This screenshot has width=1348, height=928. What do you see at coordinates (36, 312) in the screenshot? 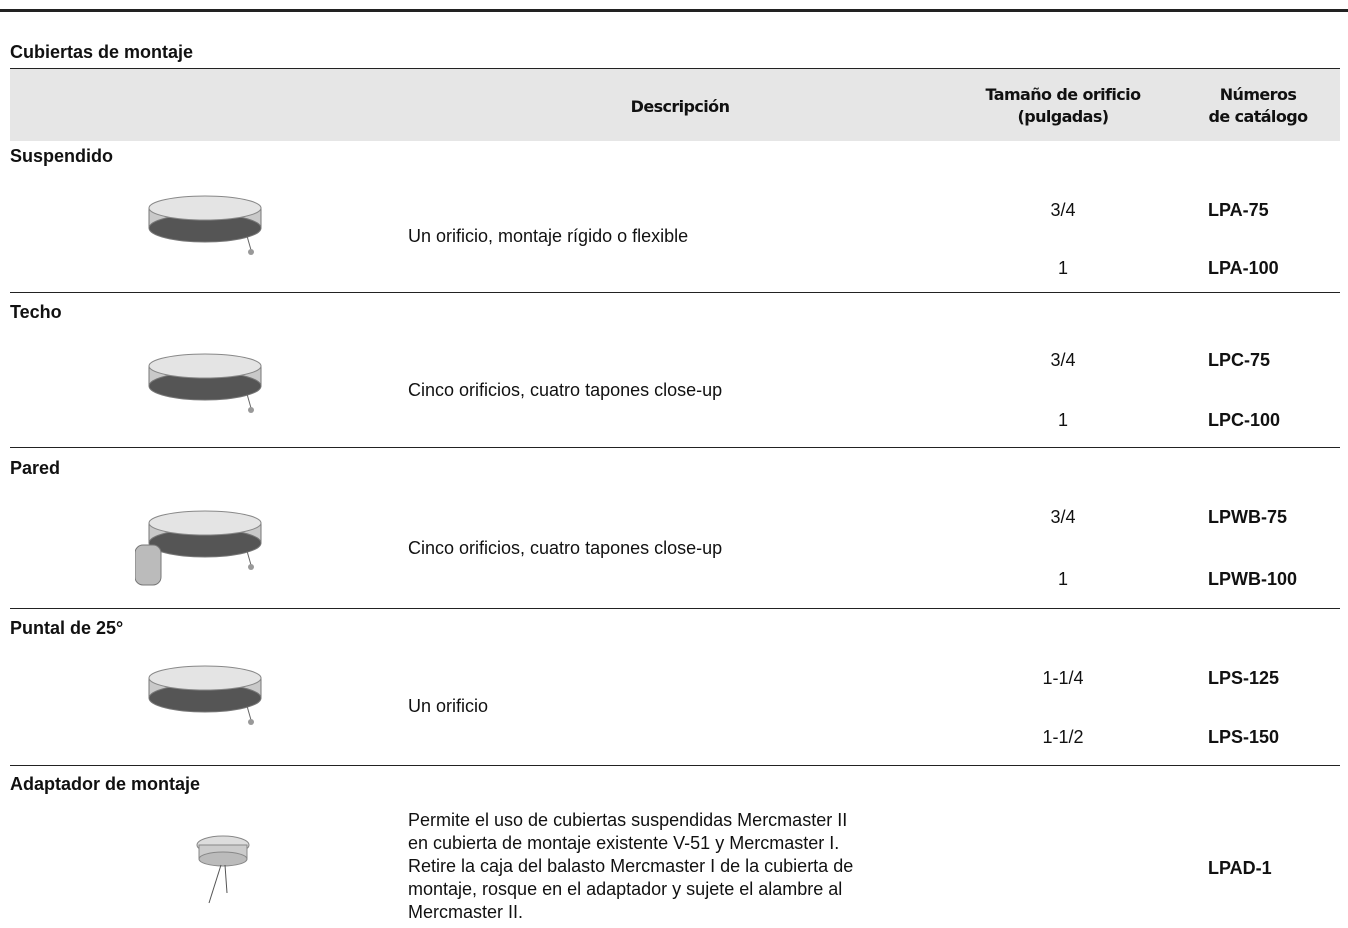
I see `section-label: Techo` at bounding box center [36, 312].